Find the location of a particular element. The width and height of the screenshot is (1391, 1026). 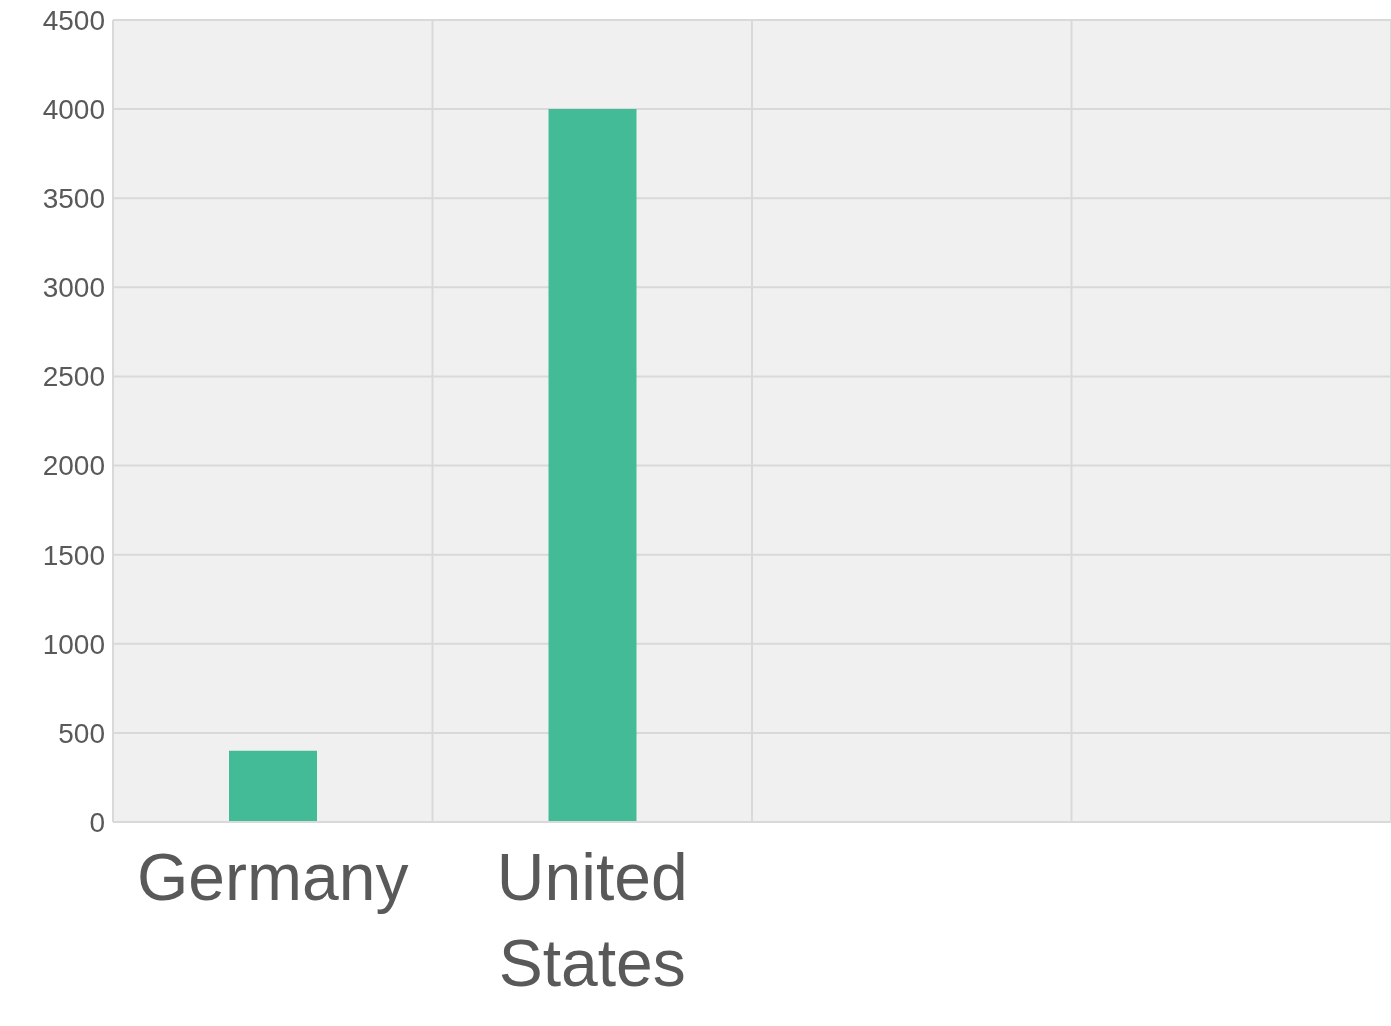

y-tick-label: 1000 is located at coordinates (73, 644).